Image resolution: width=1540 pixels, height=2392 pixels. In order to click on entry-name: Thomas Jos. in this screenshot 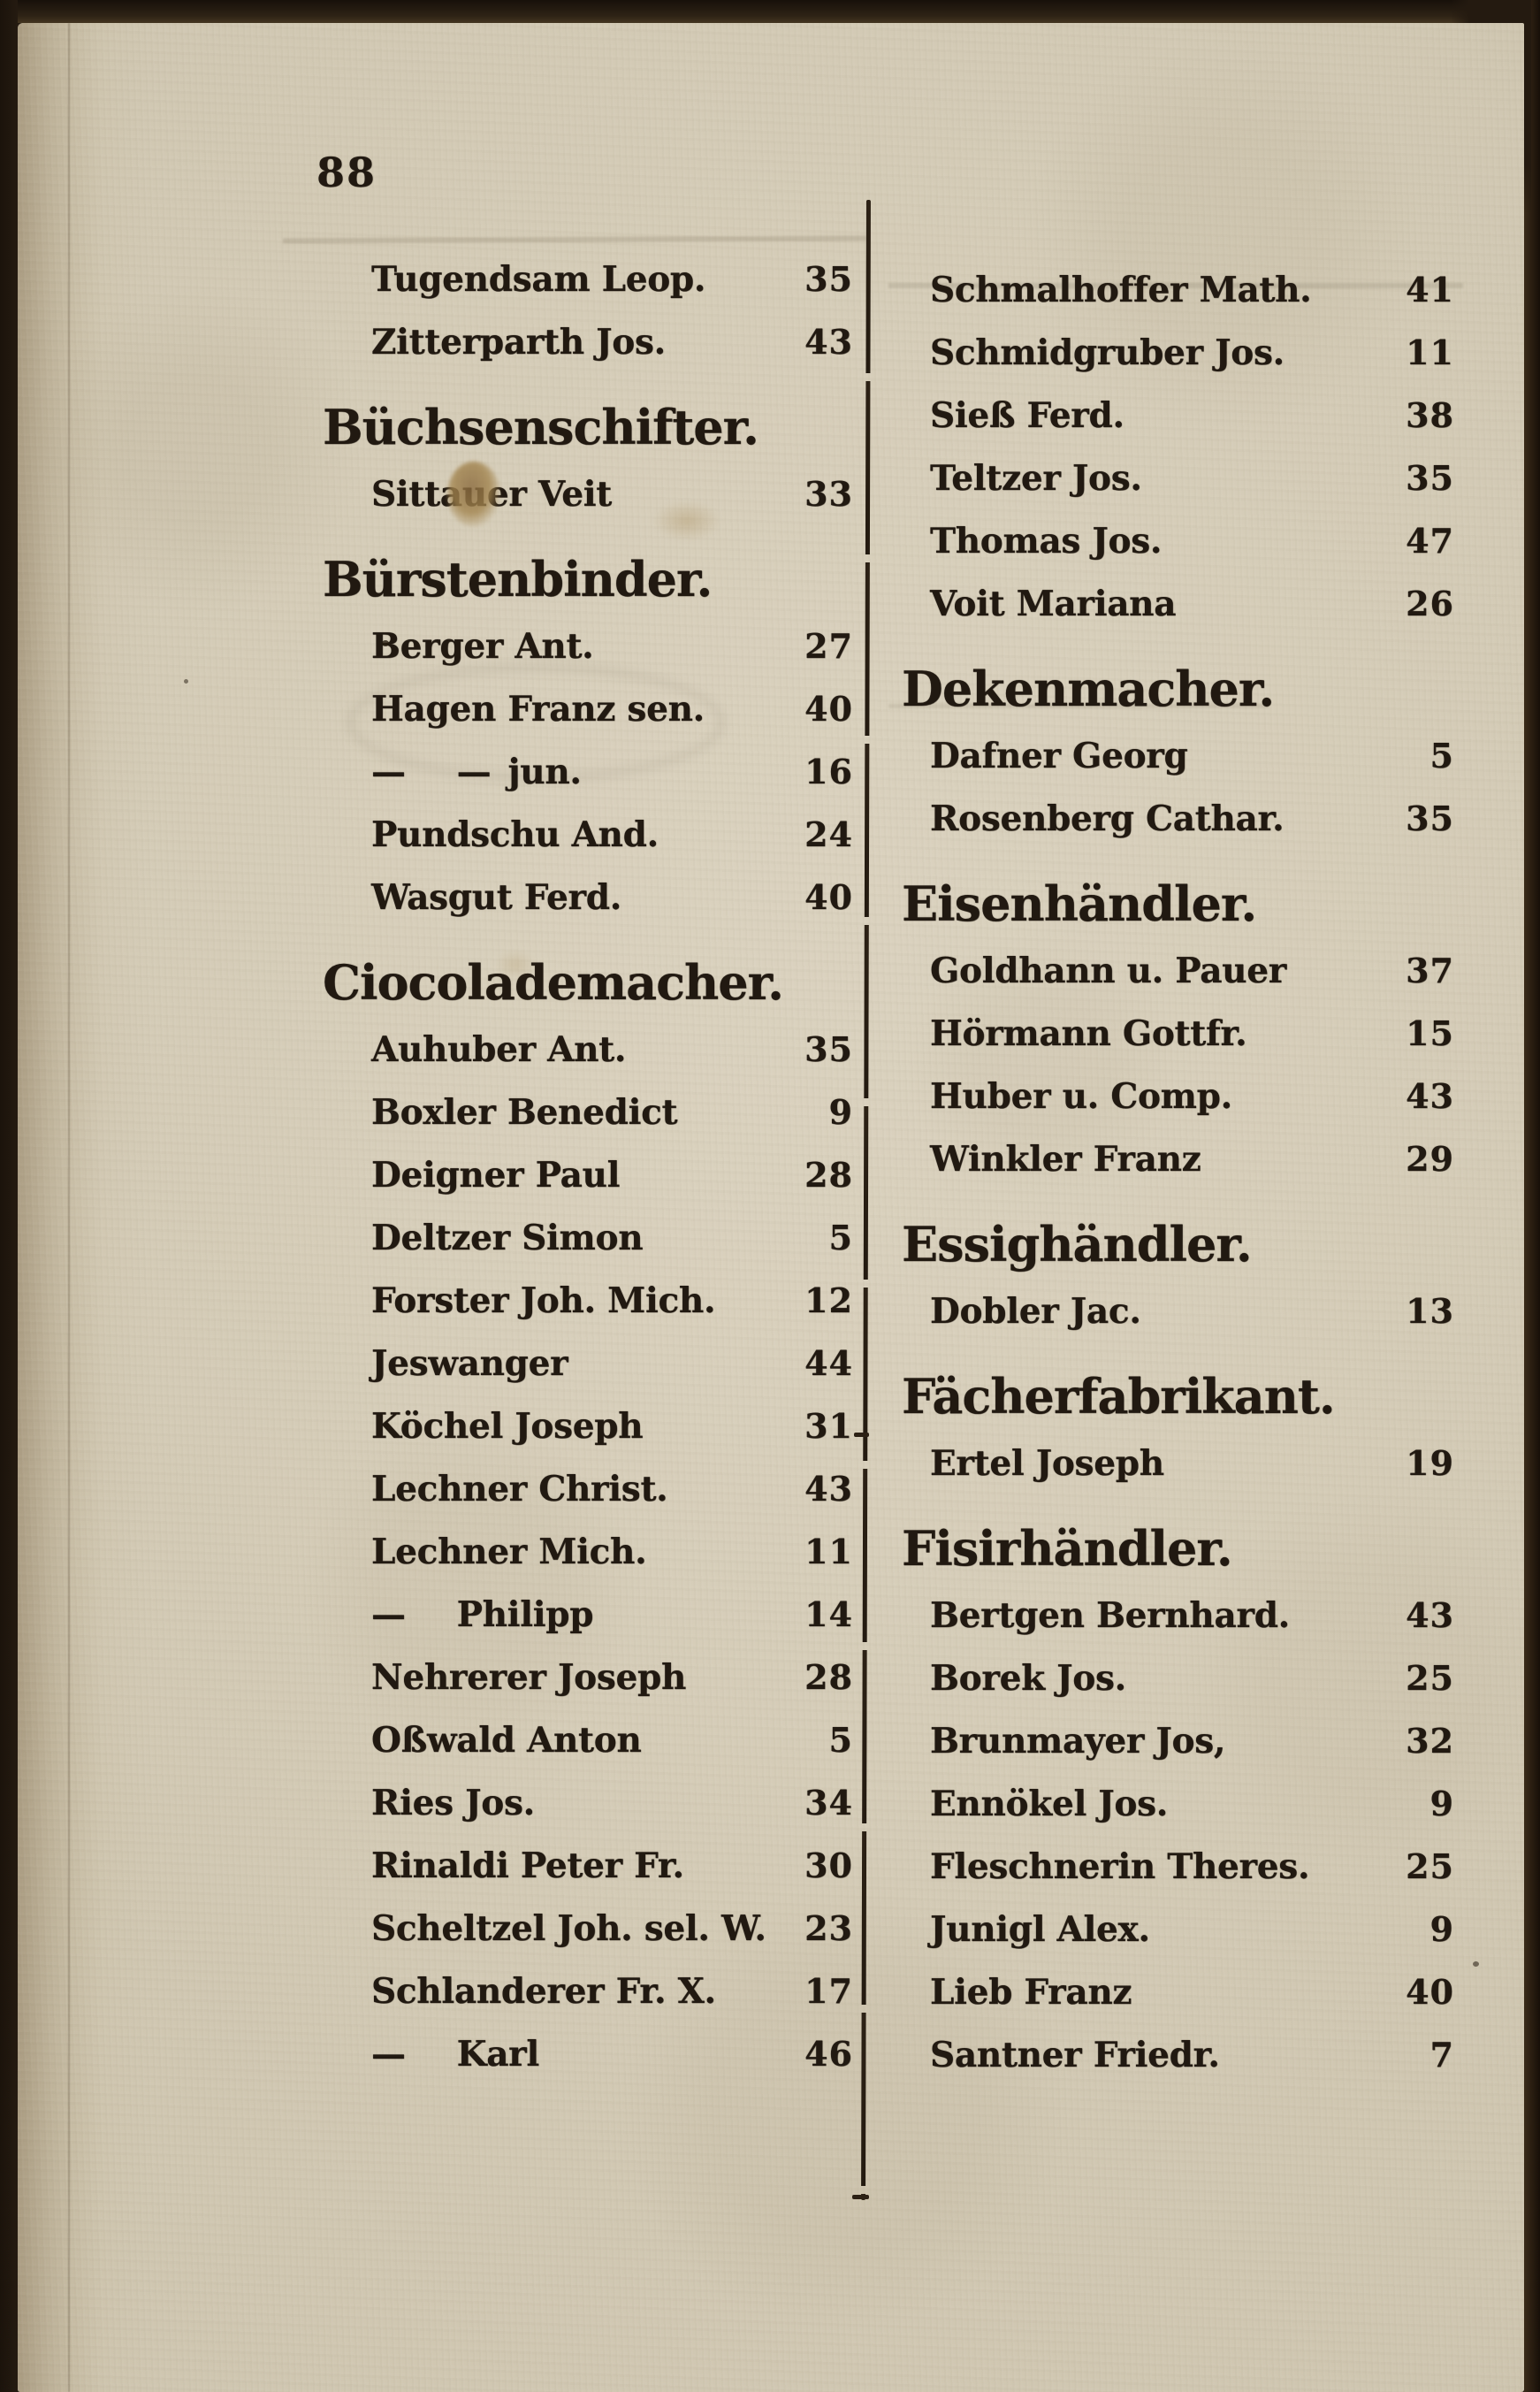, I will do `click(1047, 541)`.